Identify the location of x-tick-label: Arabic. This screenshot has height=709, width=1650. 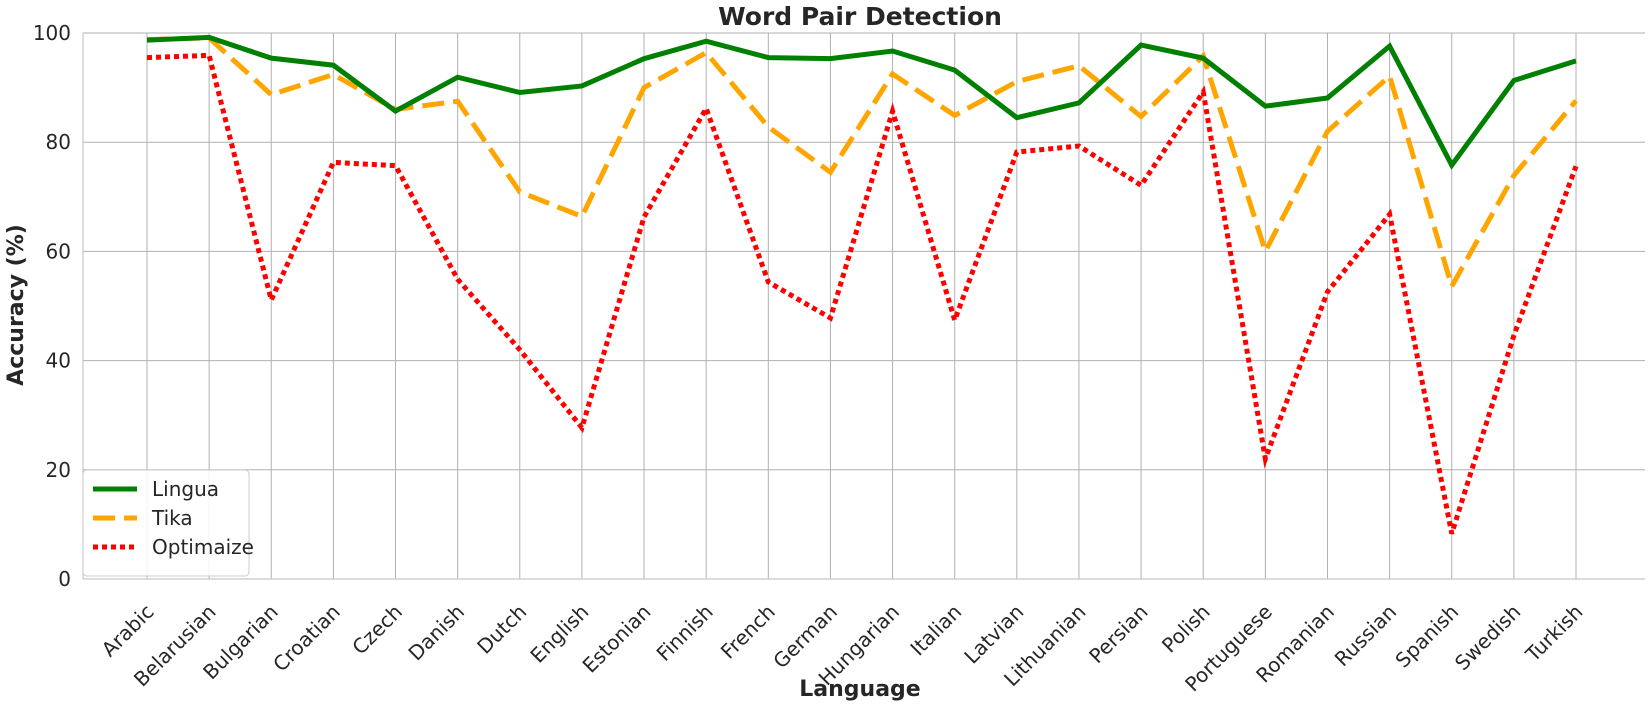
(128, 631).